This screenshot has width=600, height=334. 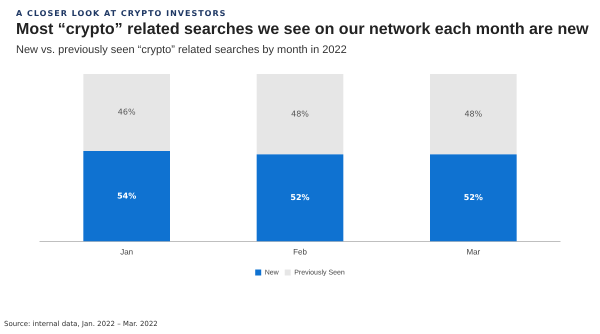 I want to click on chart-subtitle: New vs. previously seen “crypto” related searches by month in 2022, so click(x=181, y=50).